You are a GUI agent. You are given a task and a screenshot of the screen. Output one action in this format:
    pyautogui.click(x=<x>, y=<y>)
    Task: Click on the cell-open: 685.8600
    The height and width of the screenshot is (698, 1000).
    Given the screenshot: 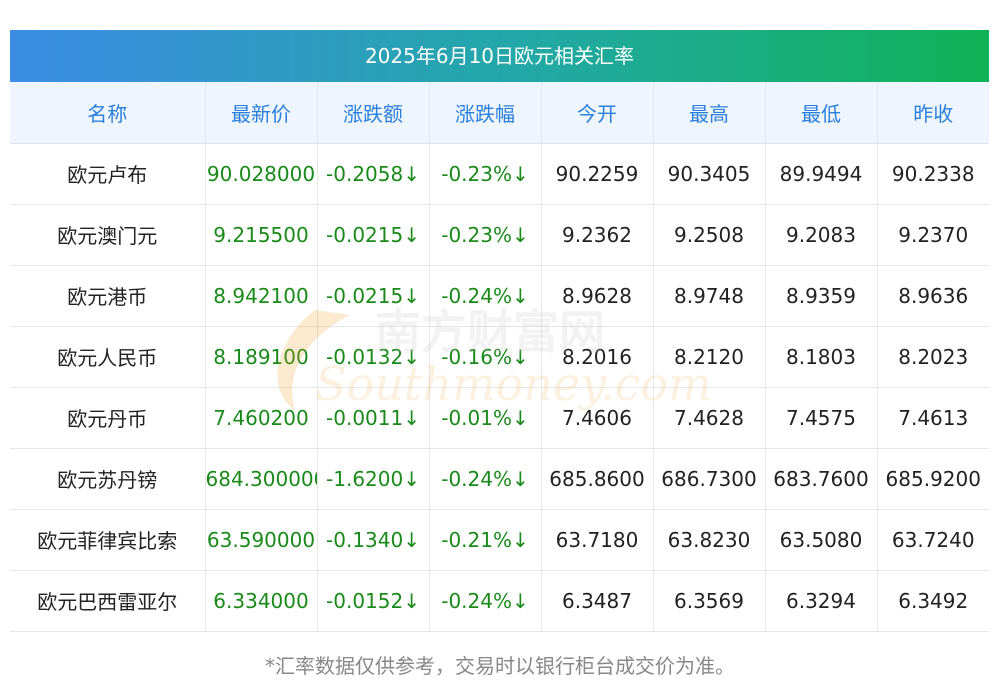 What is the action you would take?
    pyautogui.click(x=597, y=479)
    